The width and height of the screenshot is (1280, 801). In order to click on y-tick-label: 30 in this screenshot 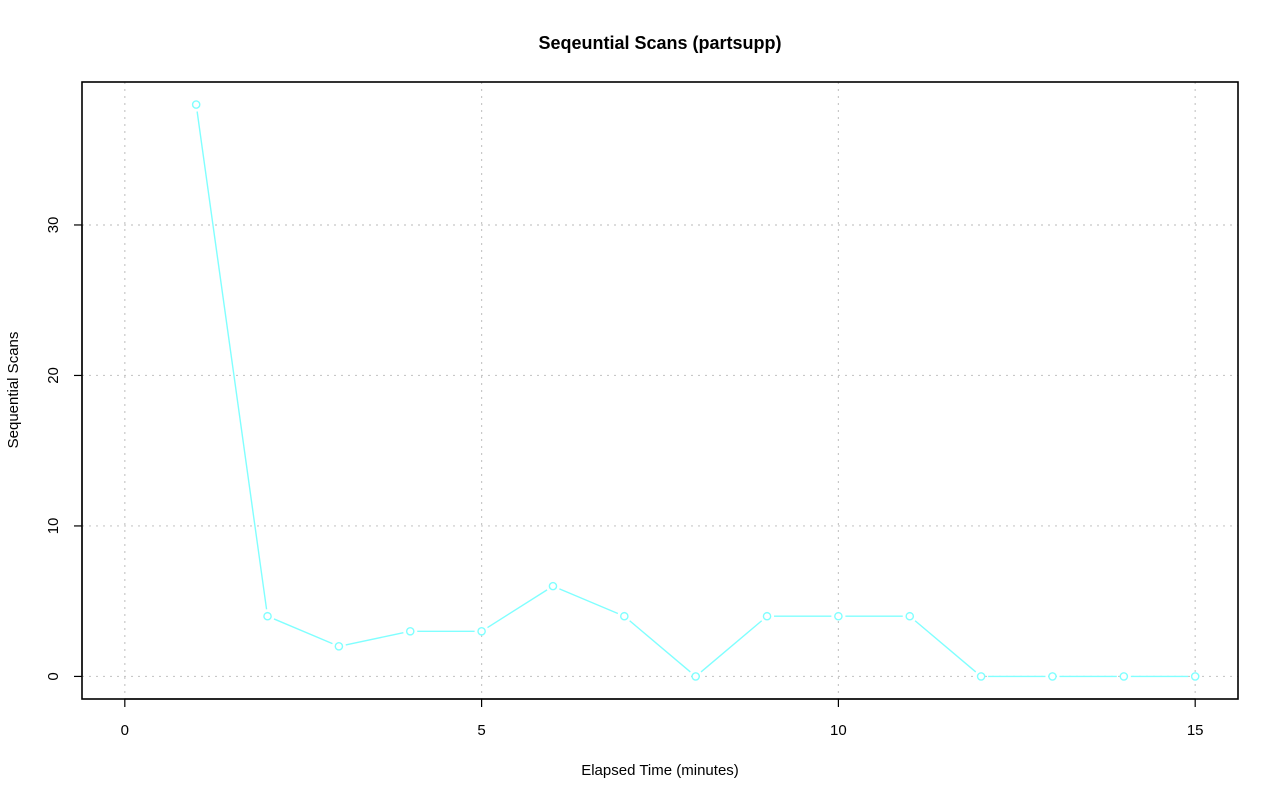, I will do `click(53, 225)`.